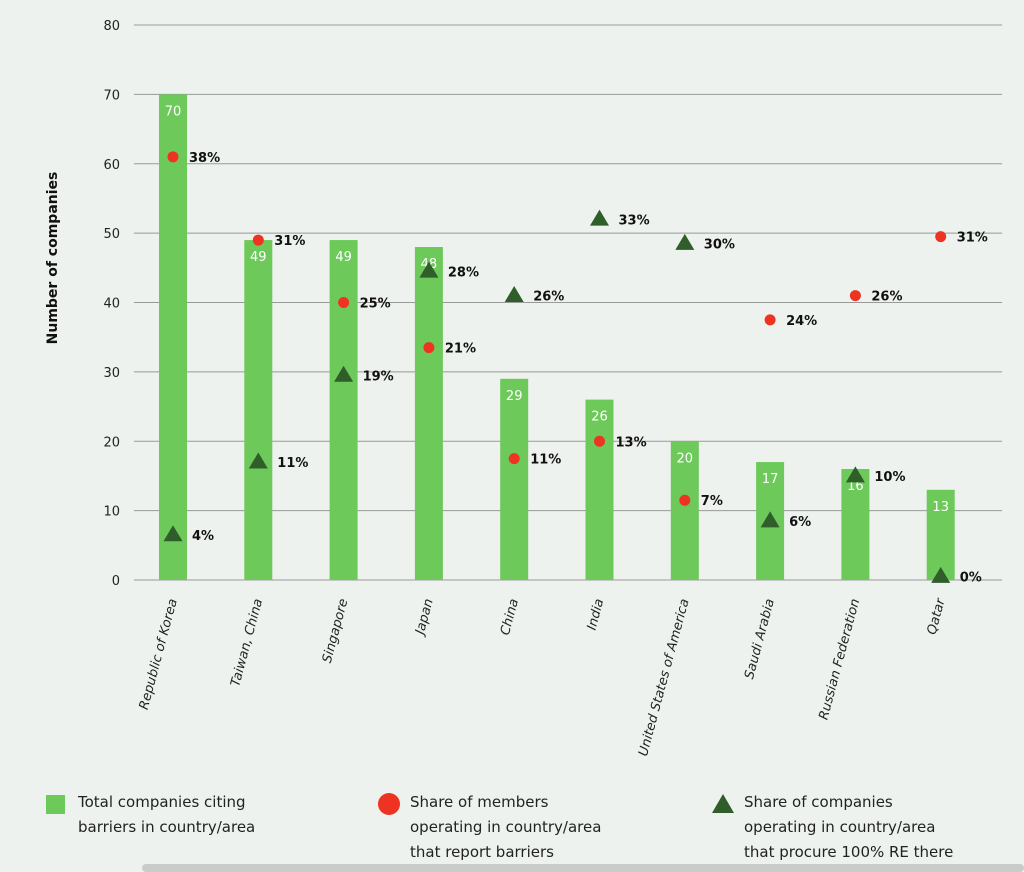 This screenshot has height=872, width=1024. I want to click on category-label: China, so click(510, 617).